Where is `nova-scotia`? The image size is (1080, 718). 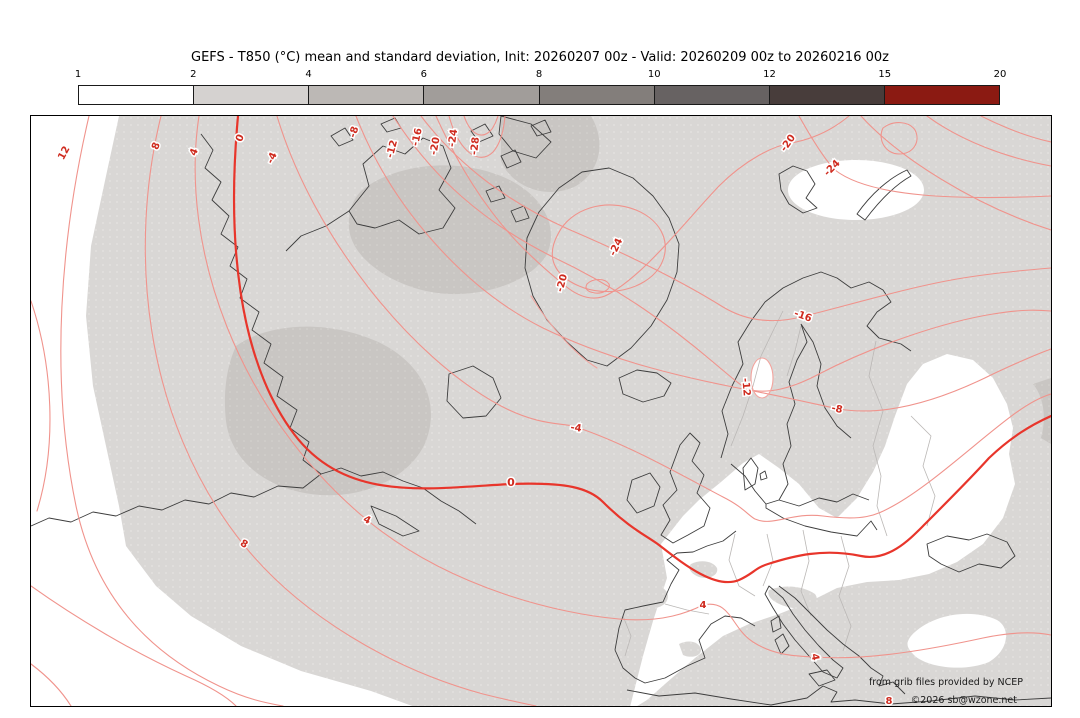 nova-scotia is located at coordinates (395, 521).